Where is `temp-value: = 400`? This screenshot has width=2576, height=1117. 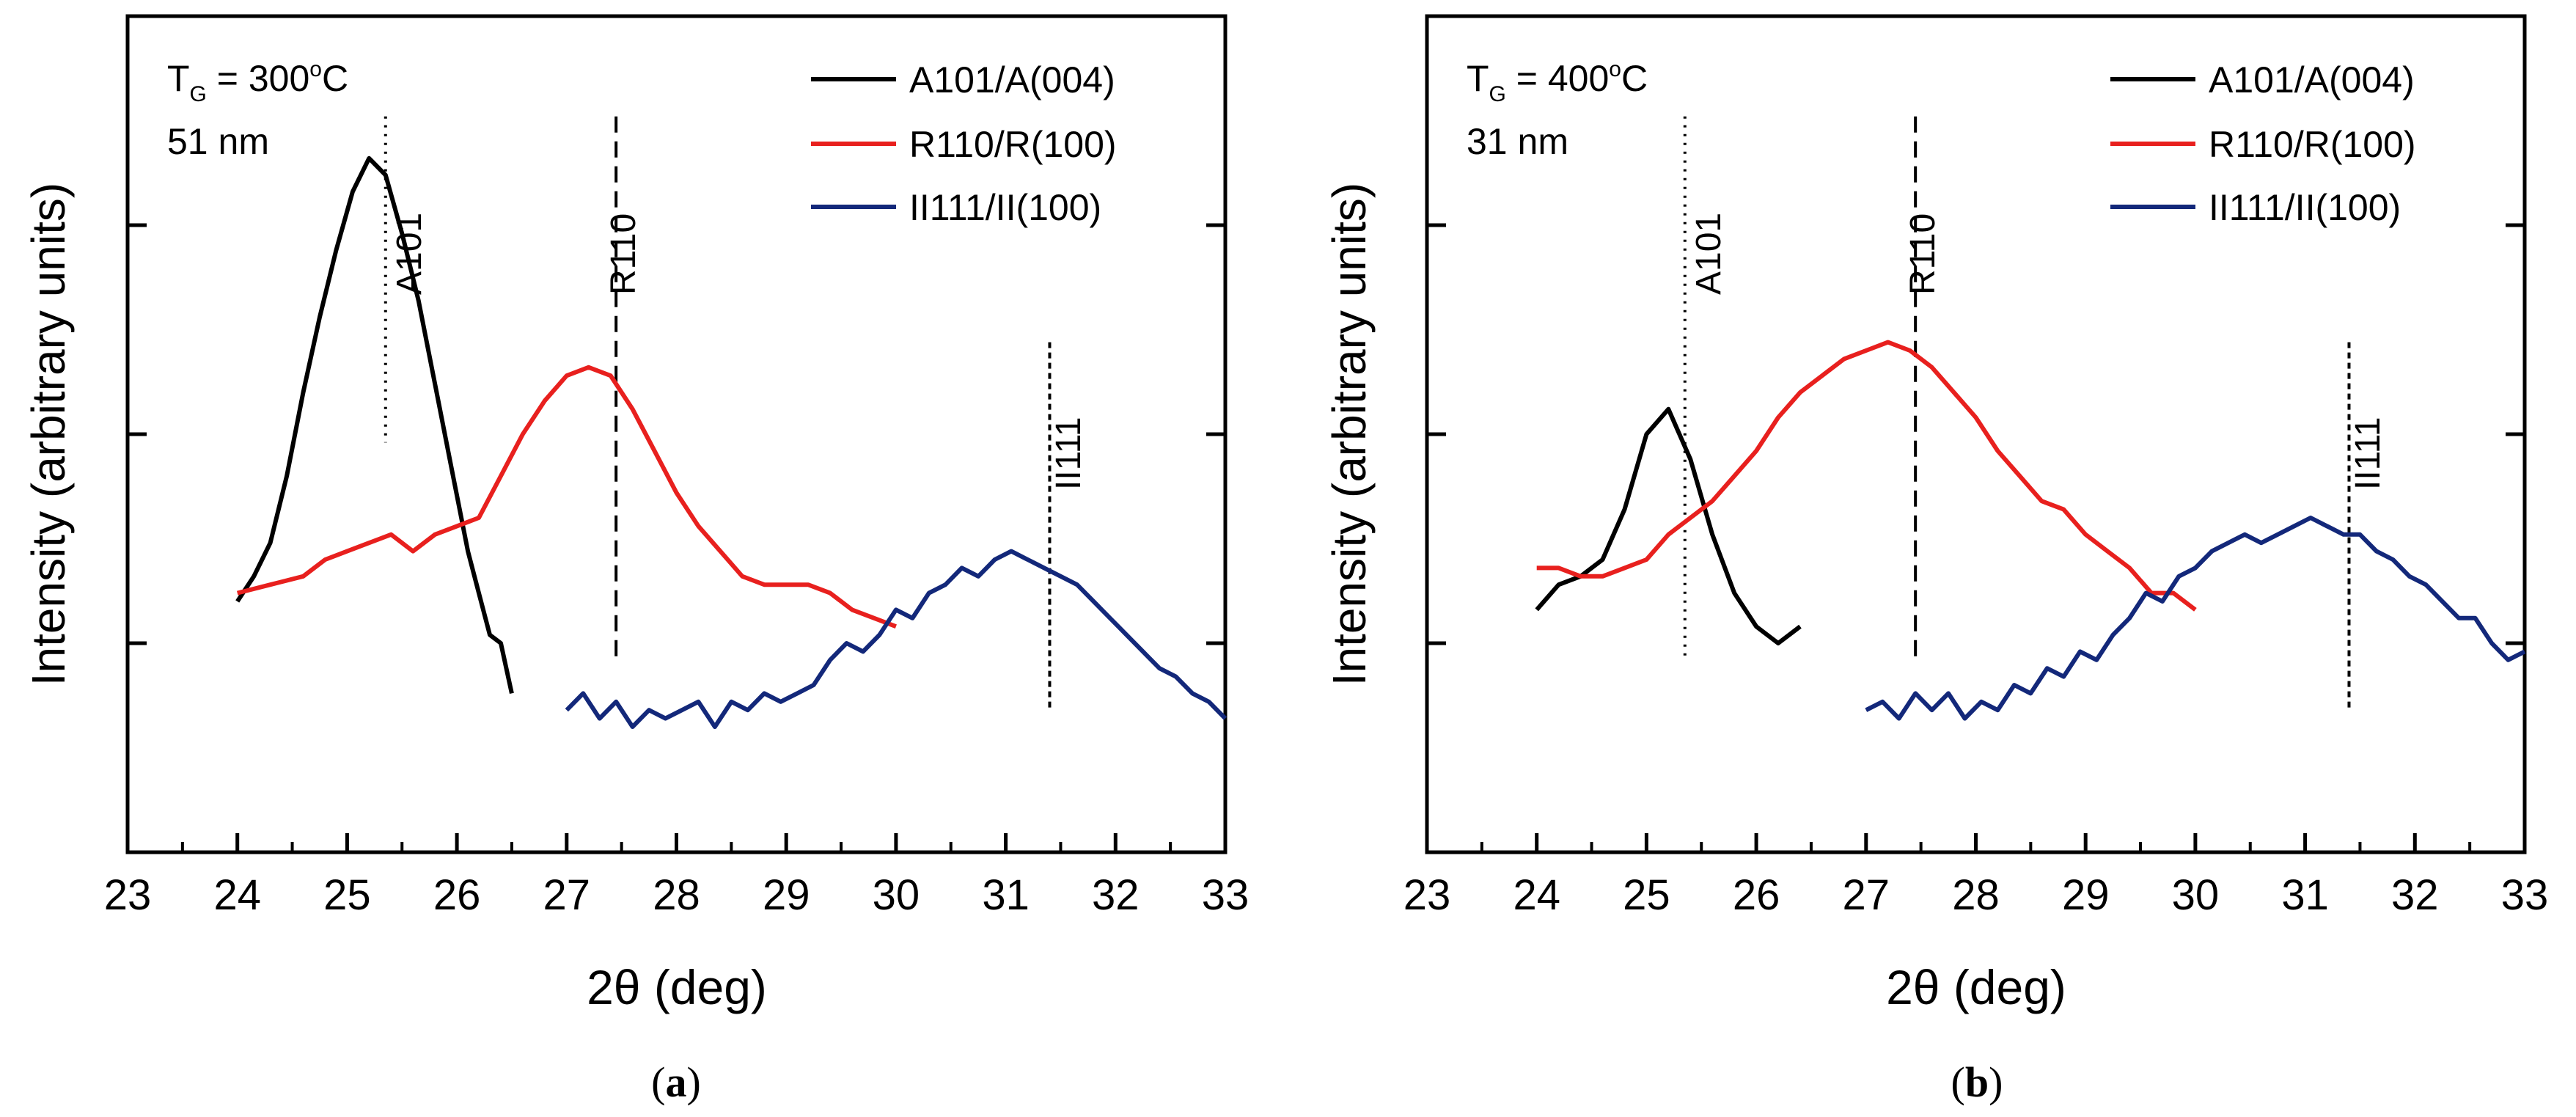
temp-value: = 400 is located at coordinates (1558, 78).